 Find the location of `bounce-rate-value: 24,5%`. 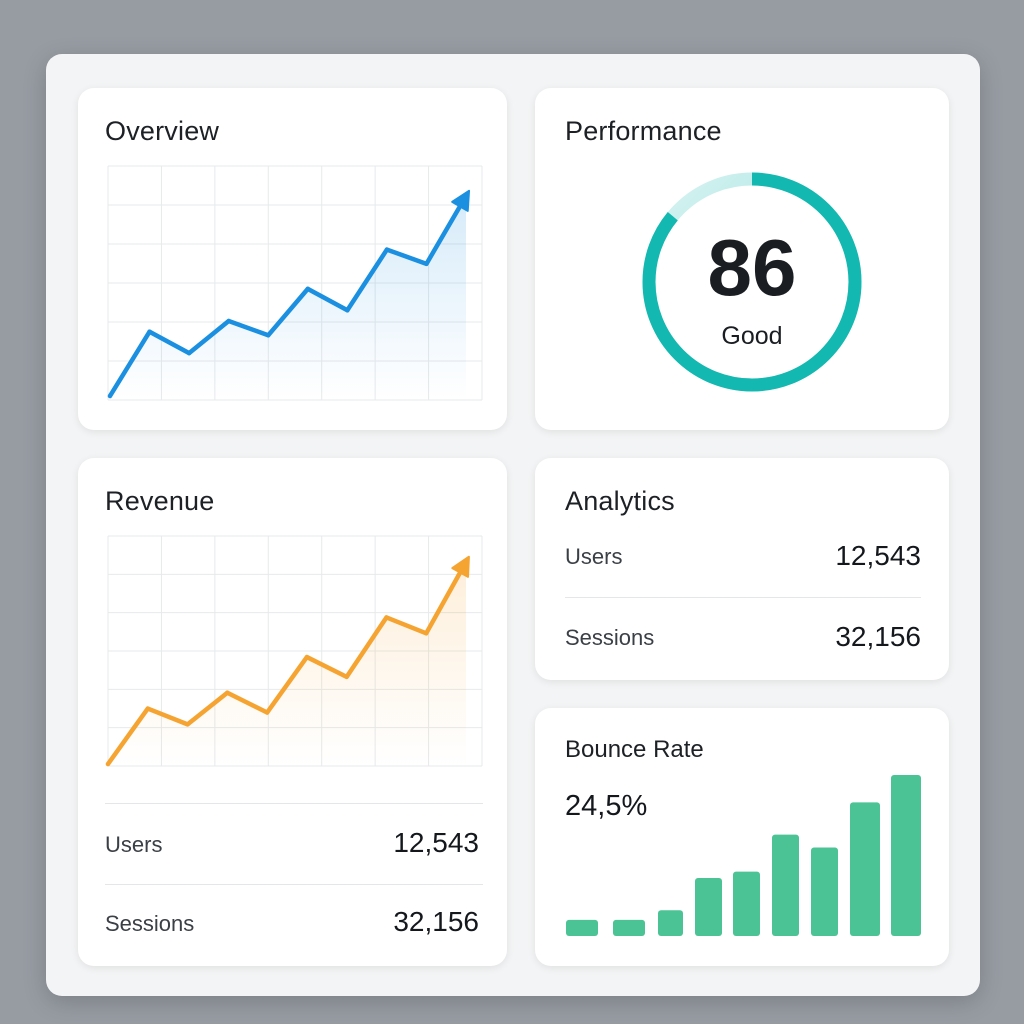

bounce-rate-value: 24,5% is located at coordinates (606, 806).